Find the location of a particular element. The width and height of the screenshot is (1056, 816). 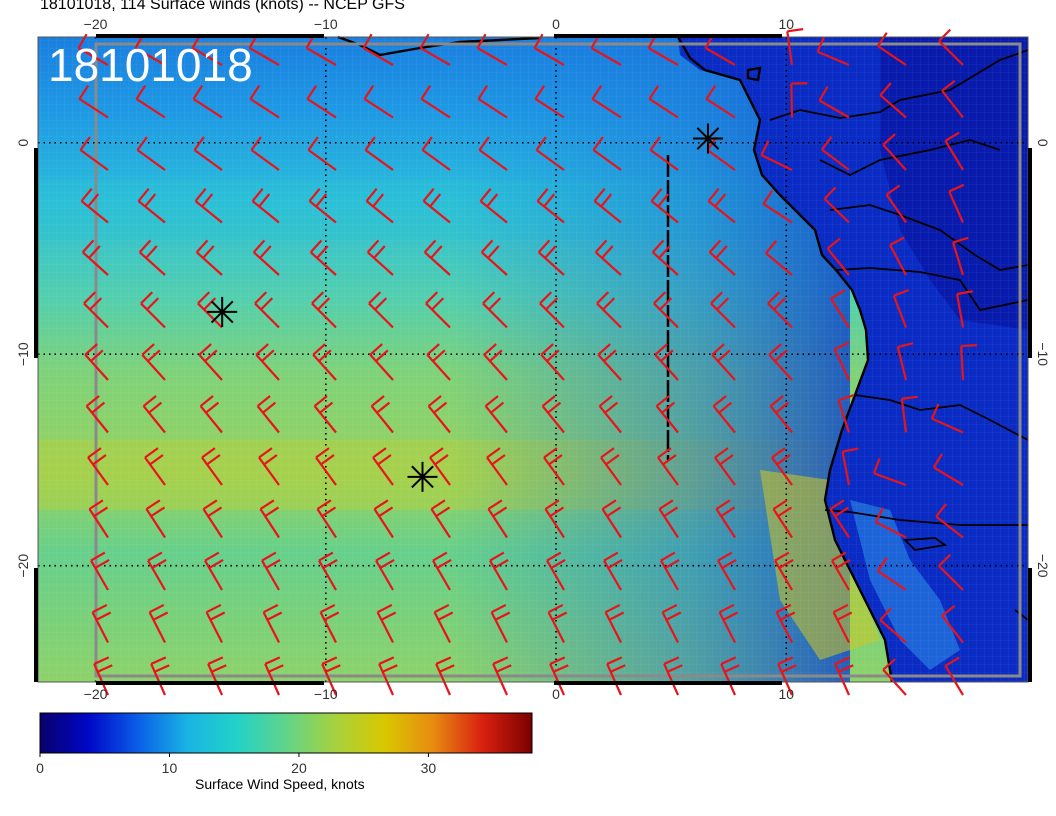

colorbar-tick-label: 30 is located at coordinates (429, 768).